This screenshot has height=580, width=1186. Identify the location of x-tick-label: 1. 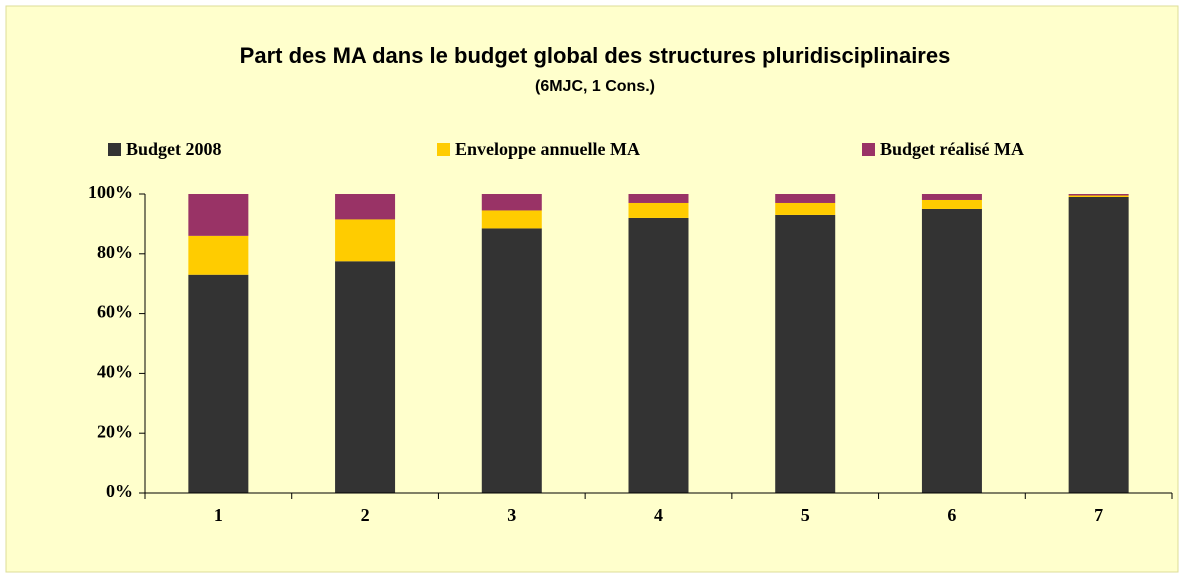
(218, 515).